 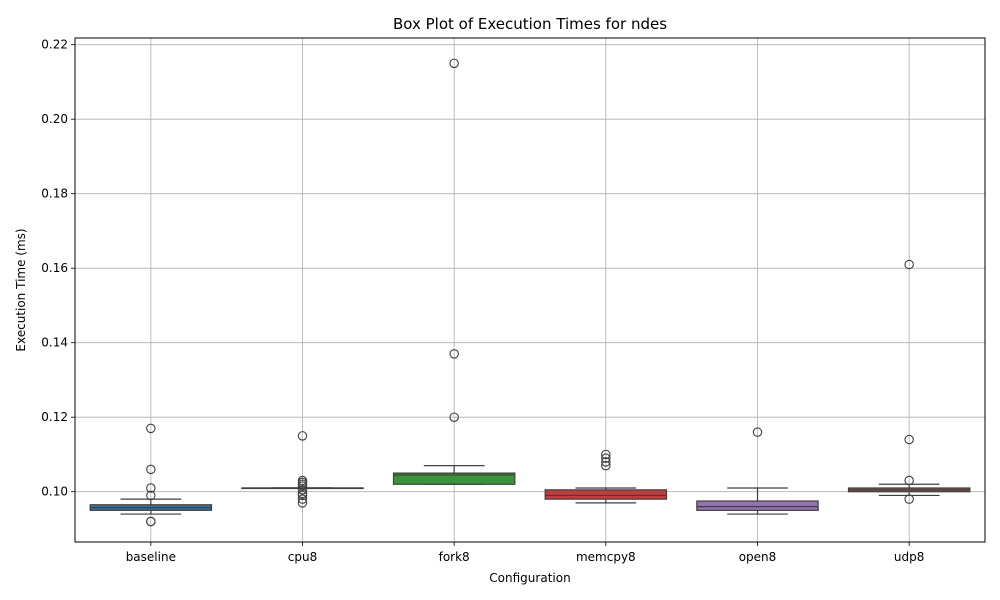 What do you see at coordinates (530, 24) in the screenshot?
I see `chart-title: Box Plot of Execution Times for ndes` at bounding box center [530, 24].